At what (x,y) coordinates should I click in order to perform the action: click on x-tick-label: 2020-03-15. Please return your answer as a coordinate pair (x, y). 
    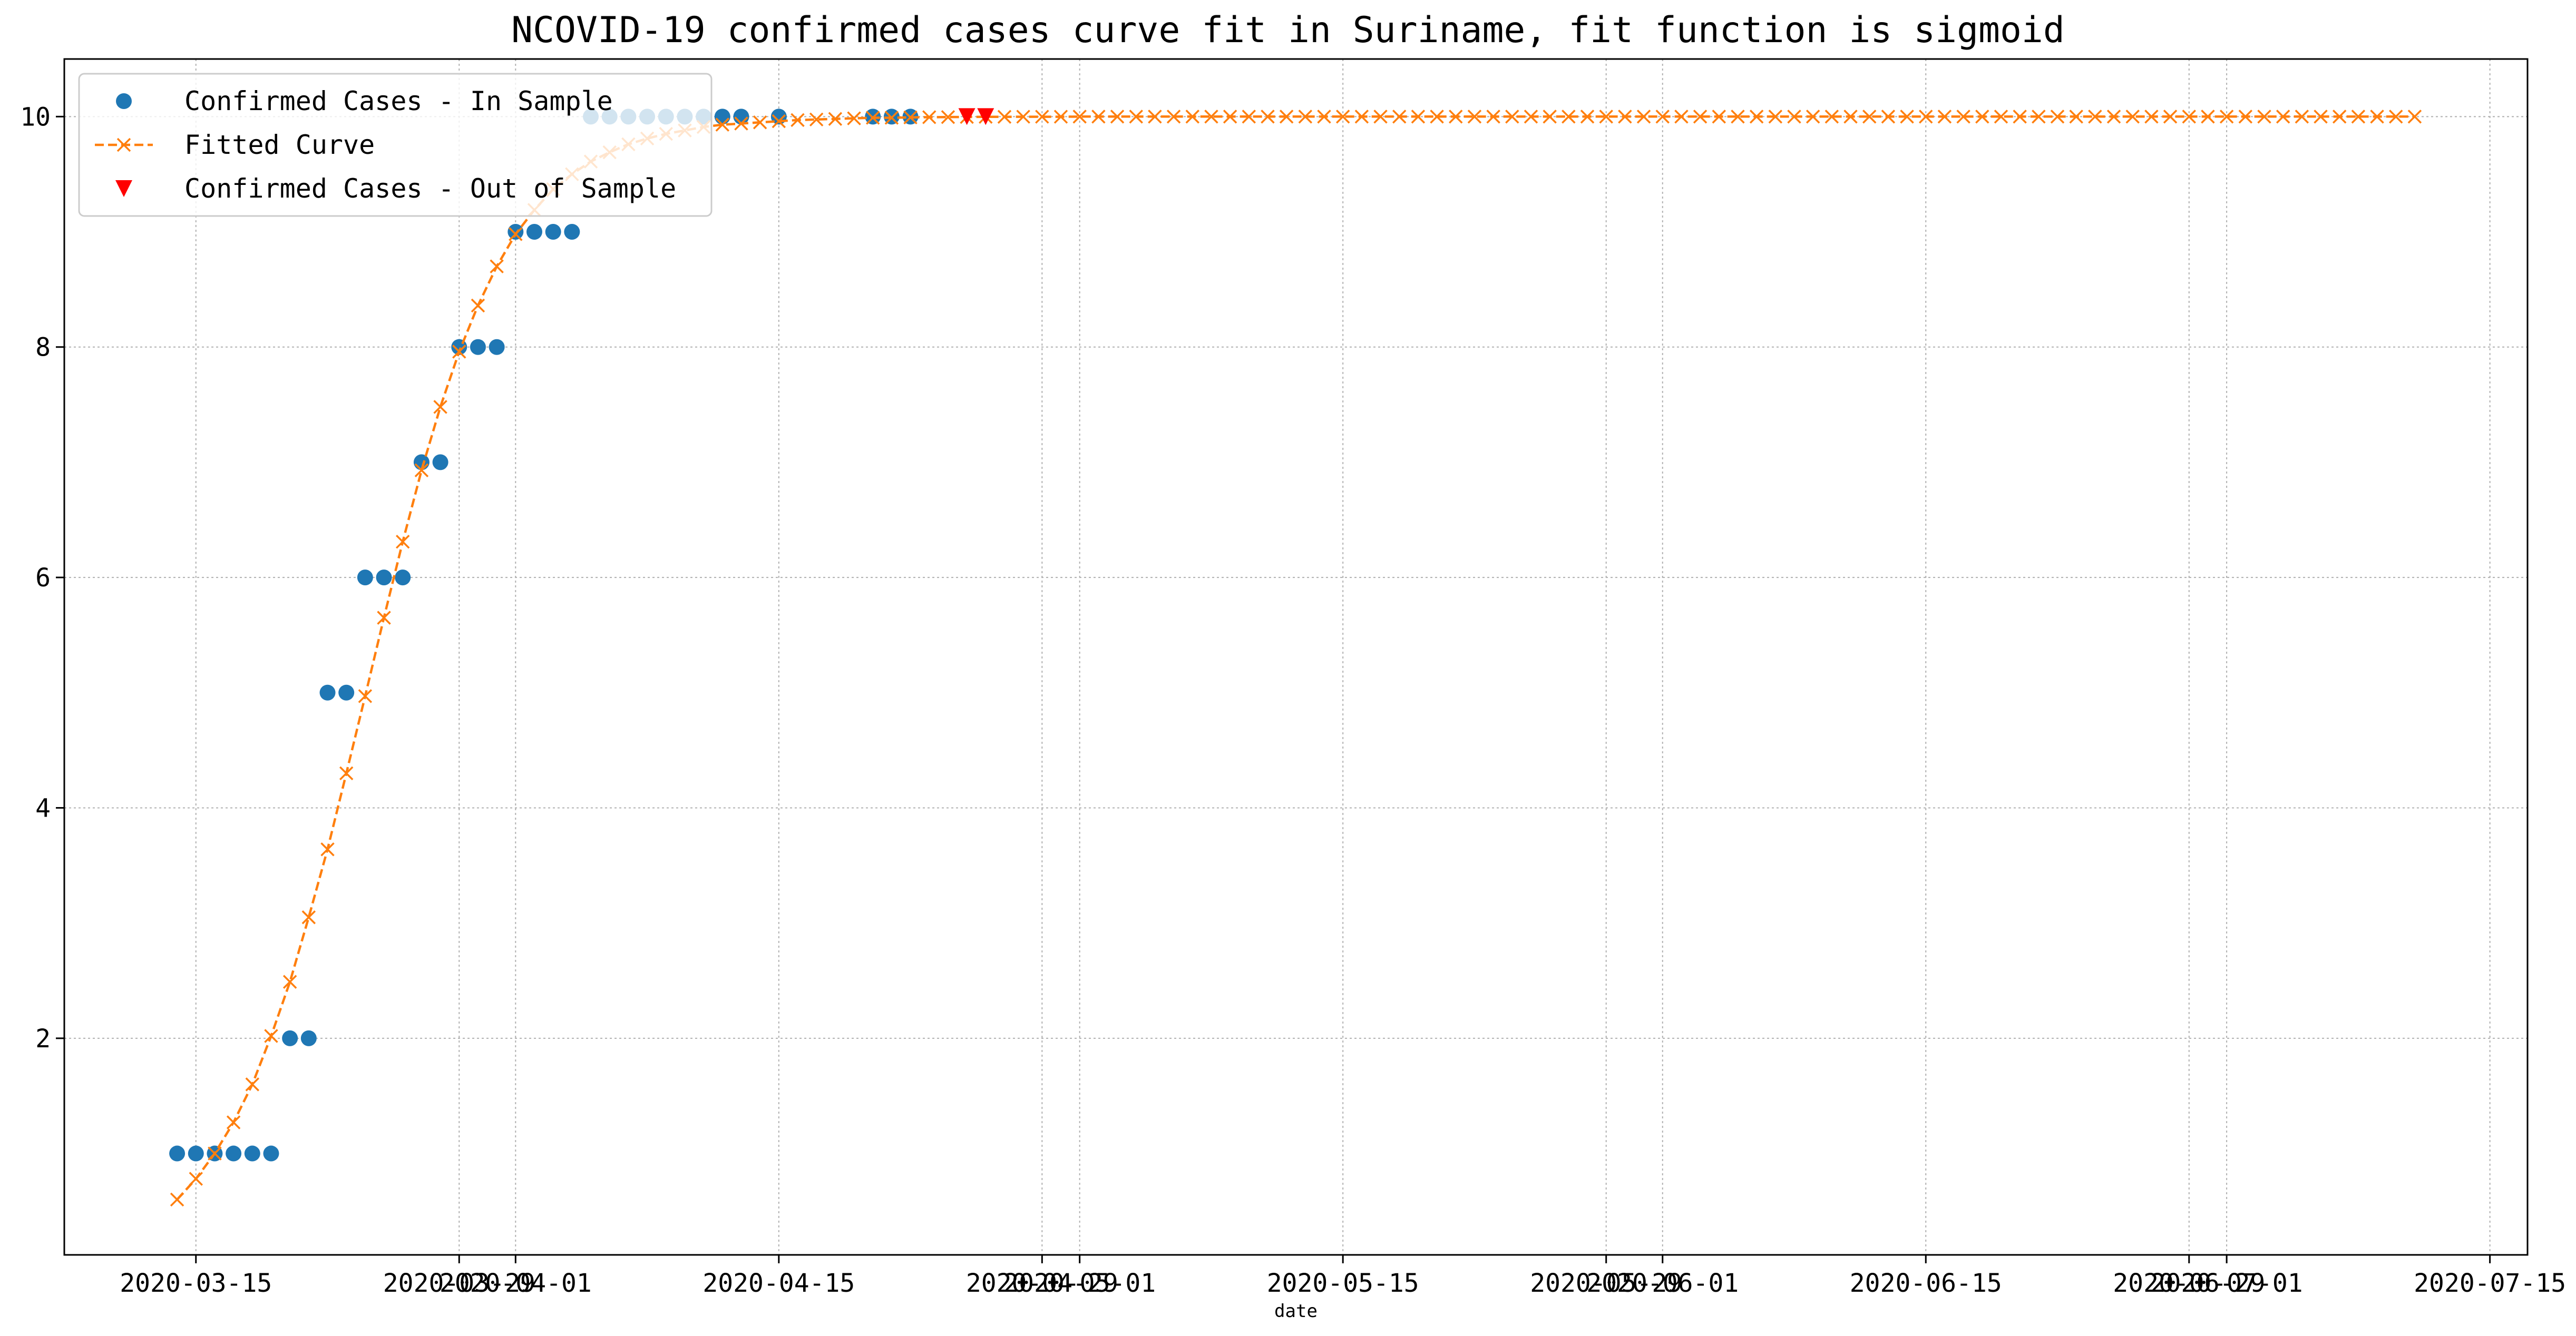
    Looking at the image, I should click on (196, 1284).